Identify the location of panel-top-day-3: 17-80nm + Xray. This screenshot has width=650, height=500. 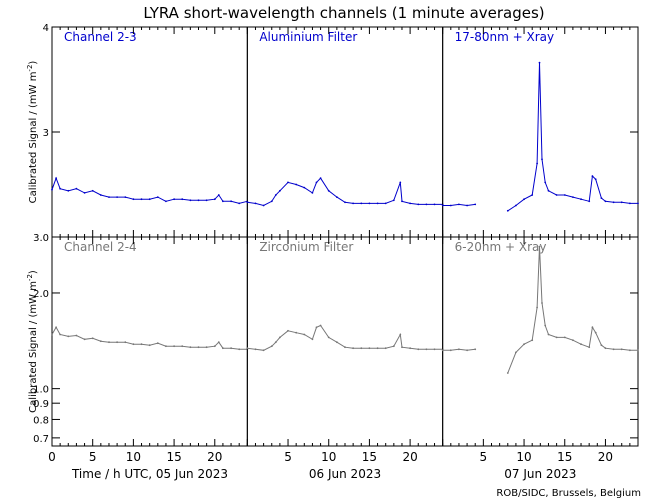
(540, 132).